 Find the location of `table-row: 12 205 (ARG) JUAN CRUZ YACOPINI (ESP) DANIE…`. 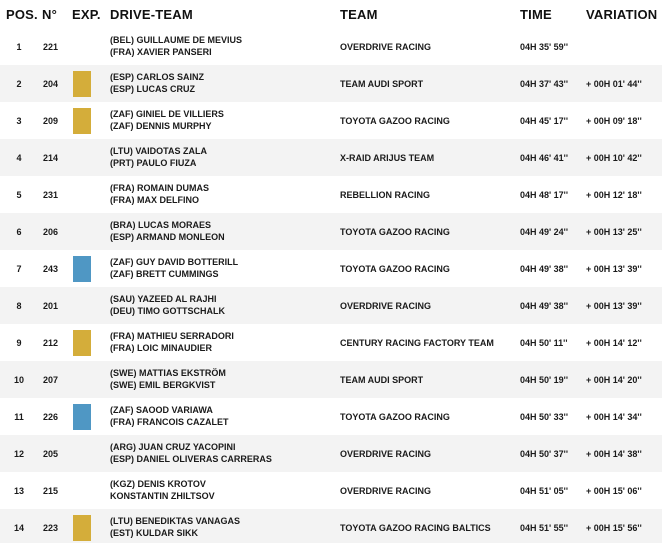

table-row: 12 205 (ARG) JUAN CRUZ YACOPINI (ESP) DANIE… is located at coordinates (331, 453).